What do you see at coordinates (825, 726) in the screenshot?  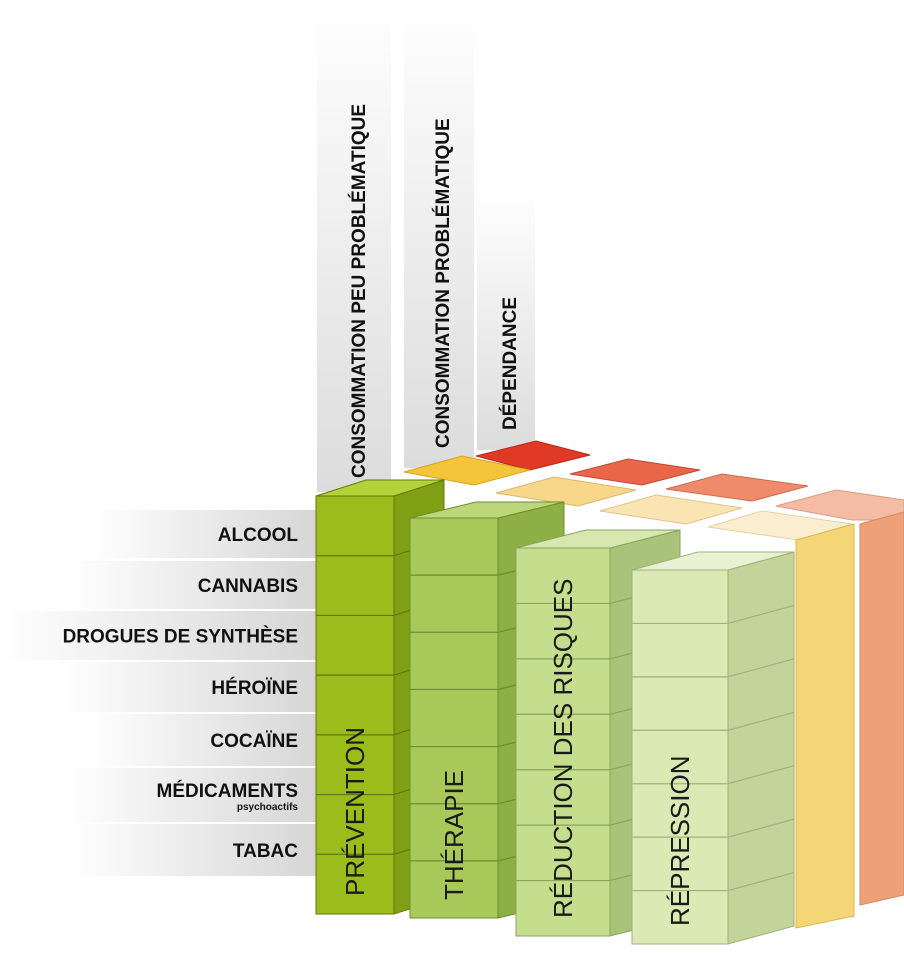 I see `back-yellow-face` at bounding box center [825, 726].